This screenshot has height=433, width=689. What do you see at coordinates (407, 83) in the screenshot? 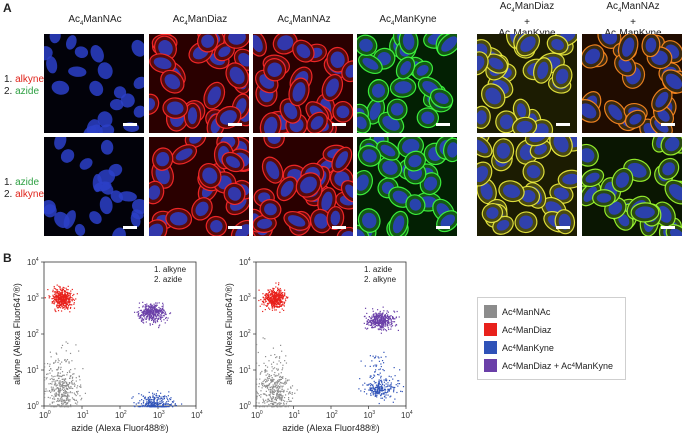
I see `micrograph-mankyne-row1` at bounding box center [407, 83].